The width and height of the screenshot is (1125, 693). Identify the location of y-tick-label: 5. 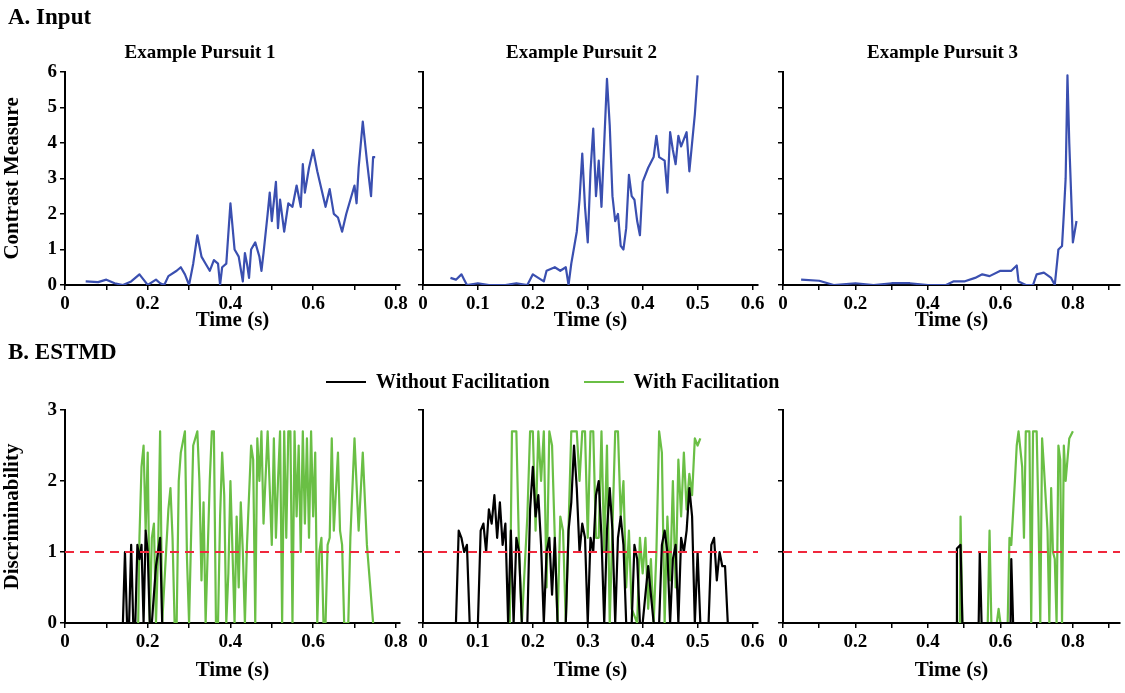
(52, 106).